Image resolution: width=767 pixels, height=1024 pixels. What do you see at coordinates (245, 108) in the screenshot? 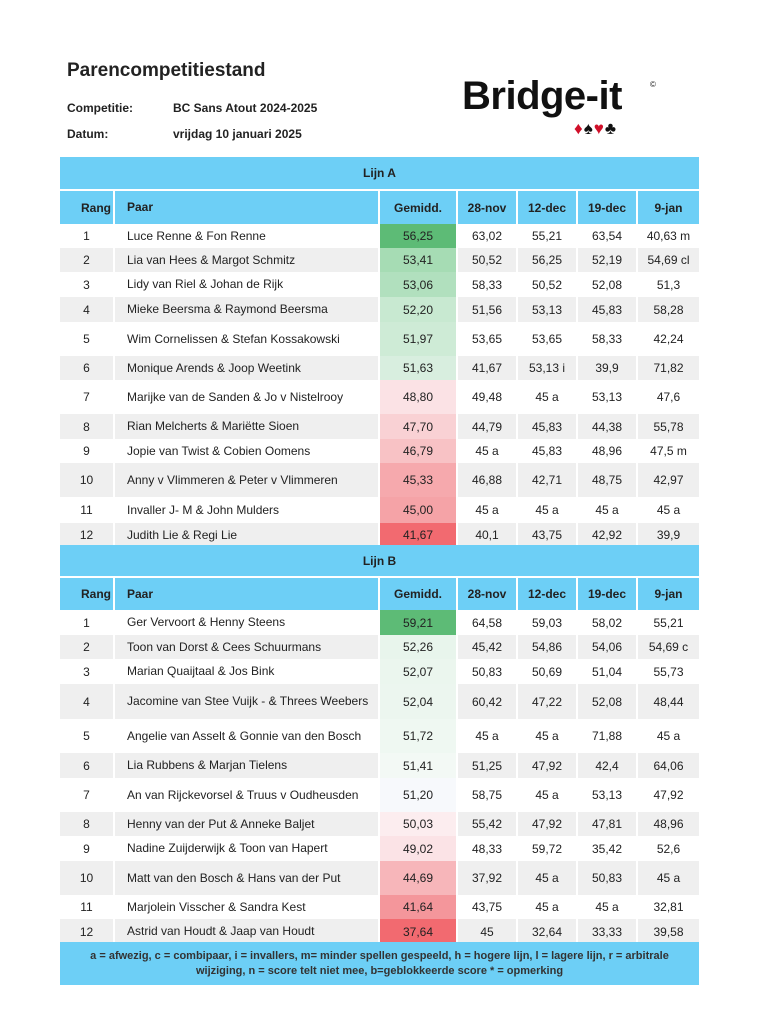
I see `competition-value: BC Sans Atout 2024-2025` at bounding box center [245, 108].